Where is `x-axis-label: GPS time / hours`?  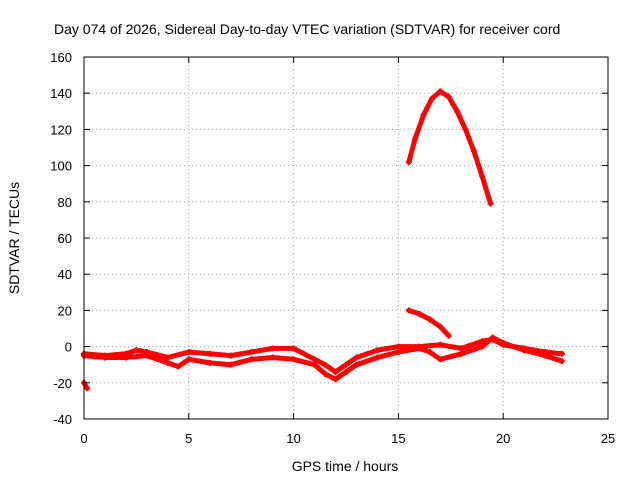 x-axis-label: GPS time / hours is located at coordinates (345, 466).